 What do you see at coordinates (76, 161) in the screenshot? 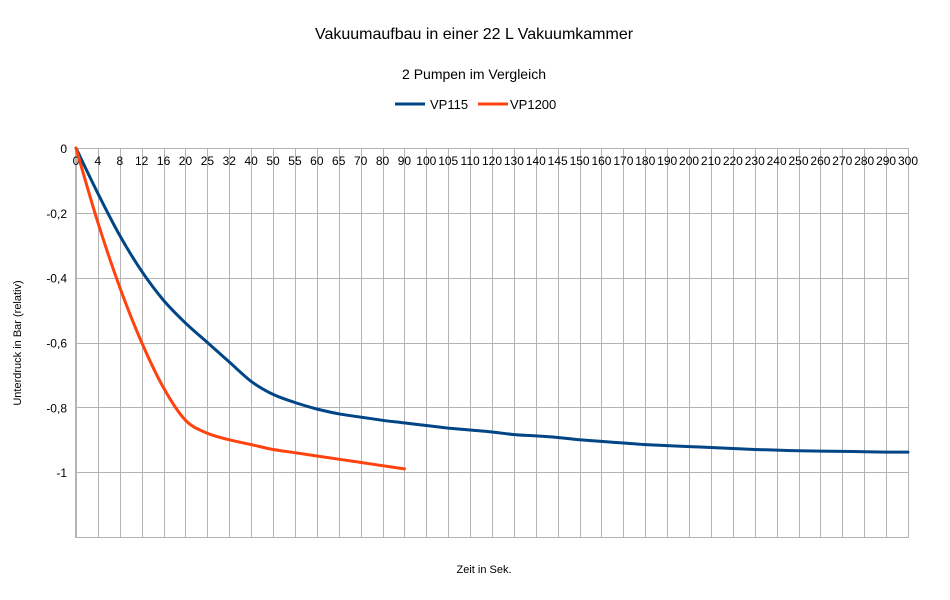
I see `x-tick-label: 0` at bounding box center [76, 161].